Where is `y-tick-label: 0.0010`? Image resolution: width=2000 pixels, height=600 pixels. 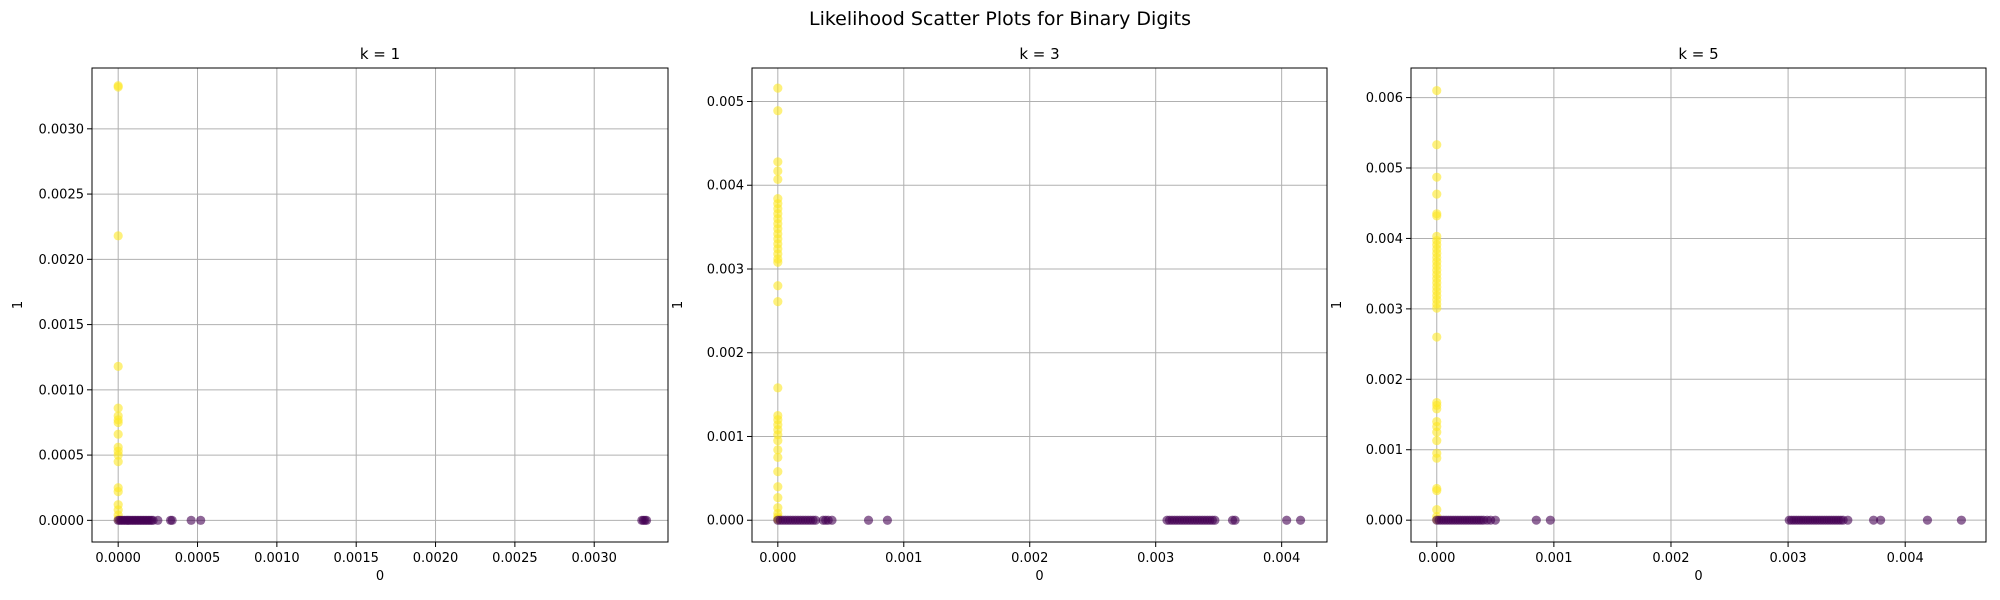
y-tick-label: 0.0010 is located at coordinates (62, 390).